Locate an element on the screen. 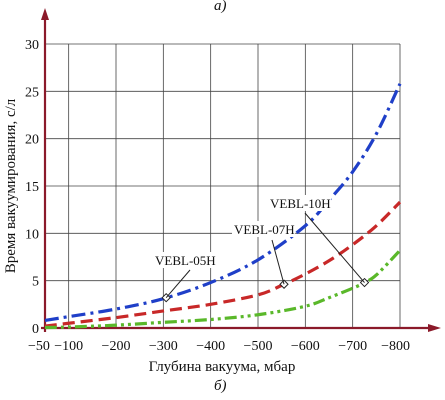  annotation-label: VEBL-05H is located at coordinates (185, 260).